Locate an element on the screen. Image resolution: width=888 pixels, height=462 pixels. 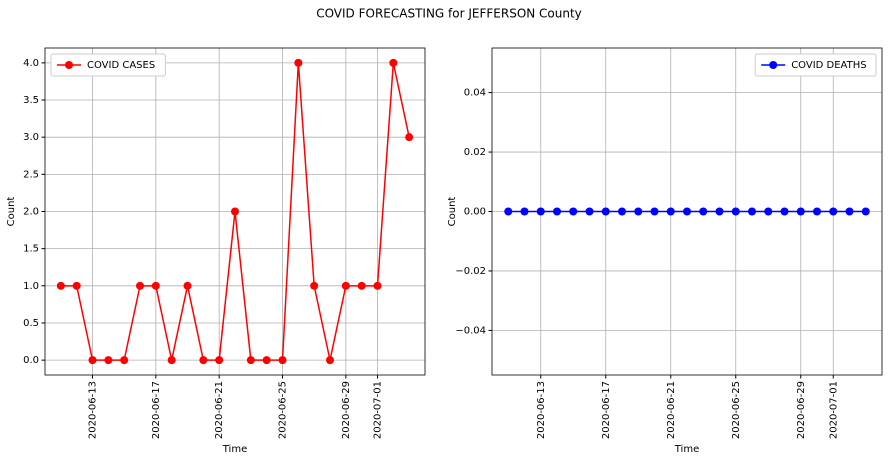
legend-label: COVID DEATHS is located at coordinates (828, 65).